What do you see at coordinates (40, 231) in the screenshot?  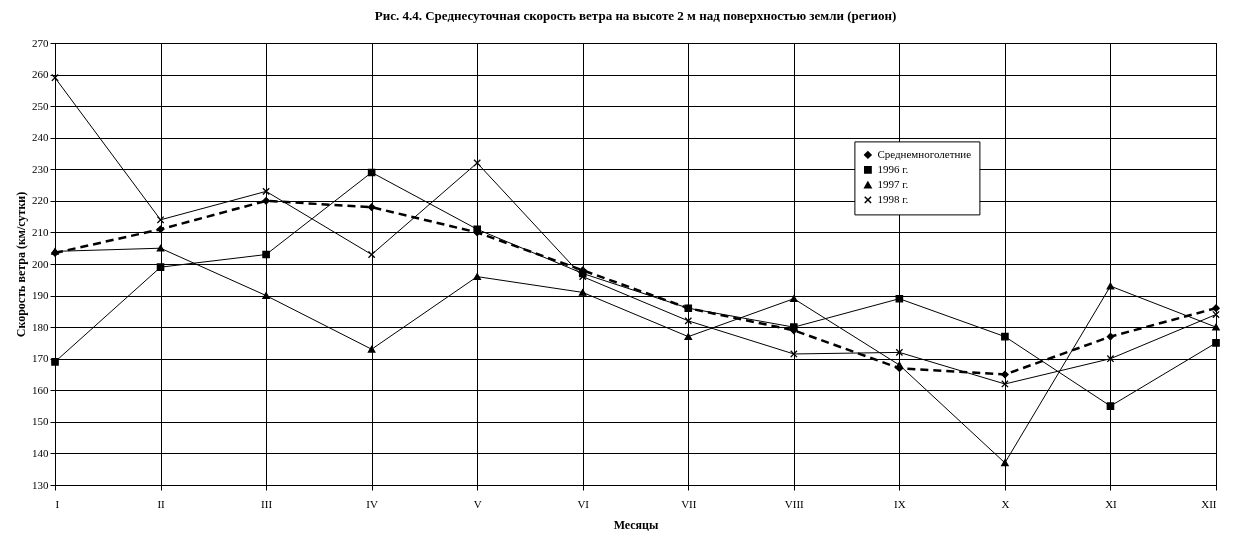 I see `y-tick-label: 210` at bounding box center [40, 231].